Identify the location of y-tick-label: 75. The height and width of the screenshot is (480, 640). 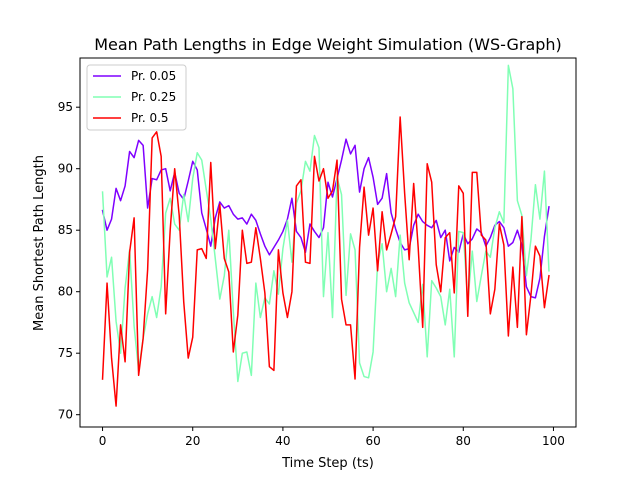
(65, 353).